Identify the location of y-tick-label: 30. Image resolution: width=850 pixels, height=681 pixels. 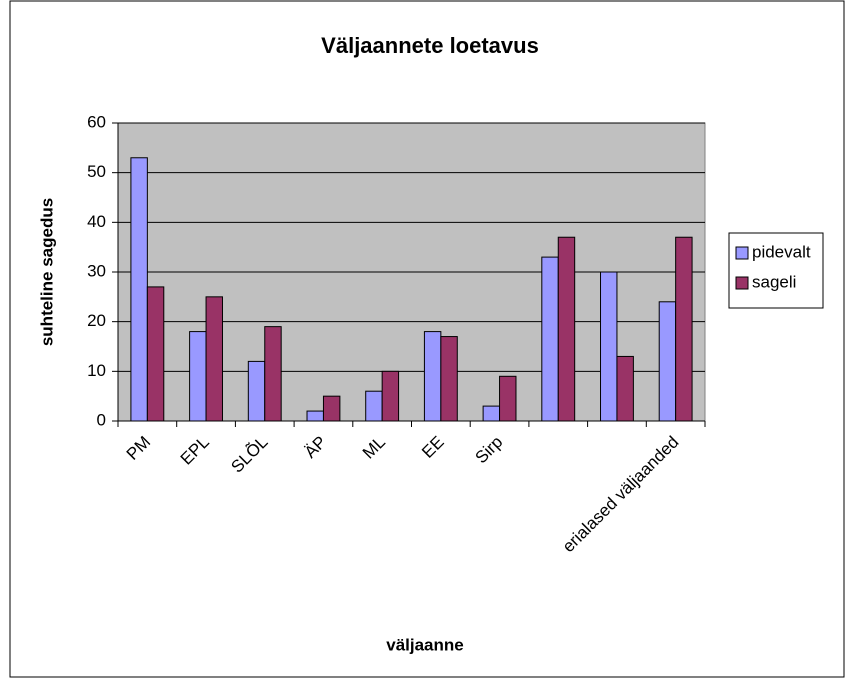
(96, 270).